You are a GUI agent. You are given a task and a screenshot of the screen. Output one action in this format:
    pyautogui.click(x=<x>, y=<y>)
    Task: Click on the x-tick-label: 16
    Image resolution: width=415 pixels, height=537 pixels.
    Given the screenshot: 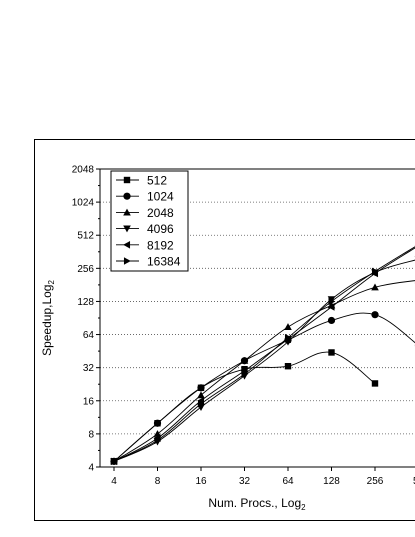 What is the action you would take?
    pyautogui.click(x=201, y=481)
    